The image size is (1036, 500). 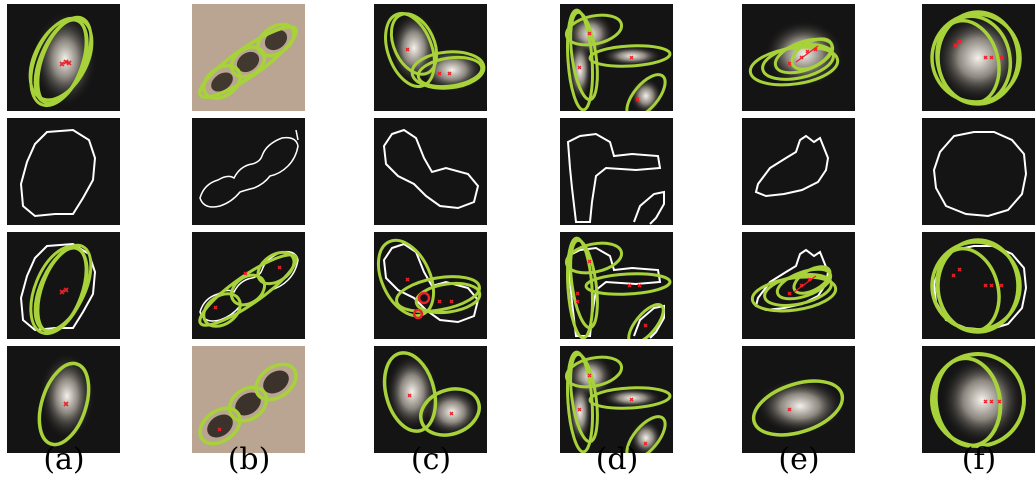 What do you see at coordinates (978, 399) in the screenshot?
I see `cell-f-row4` at bounding box center [978, 399].